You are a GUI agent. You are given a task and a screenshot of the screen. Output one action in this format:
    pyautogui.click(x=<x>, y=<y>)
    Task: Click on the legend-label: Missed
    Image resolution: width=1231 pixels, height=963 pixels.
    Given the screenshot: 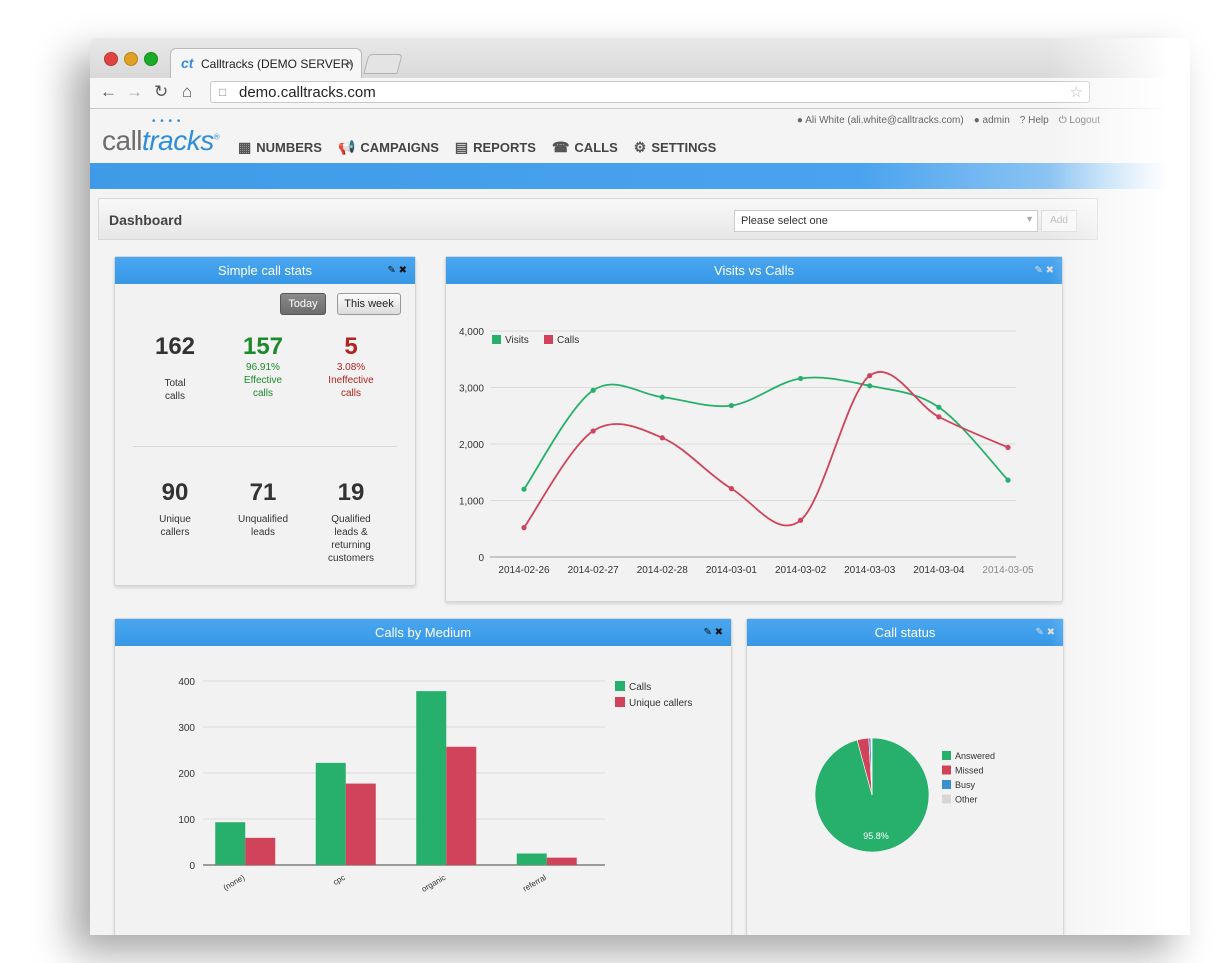 What is the action you would take?
    pyautogui.click(x=969, y=771)
    